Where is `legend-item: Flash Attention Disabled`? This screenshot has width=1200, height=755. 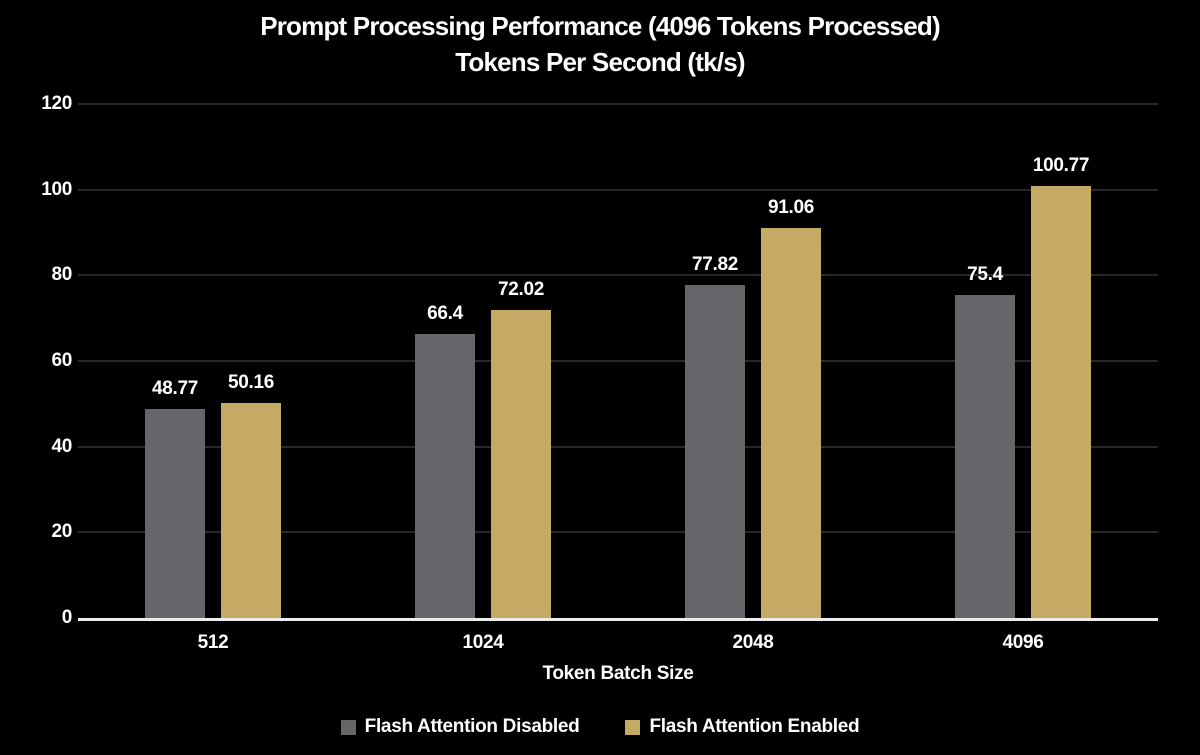
legend-item: Flash Attention Disabled is located at coordinates (460, 727).